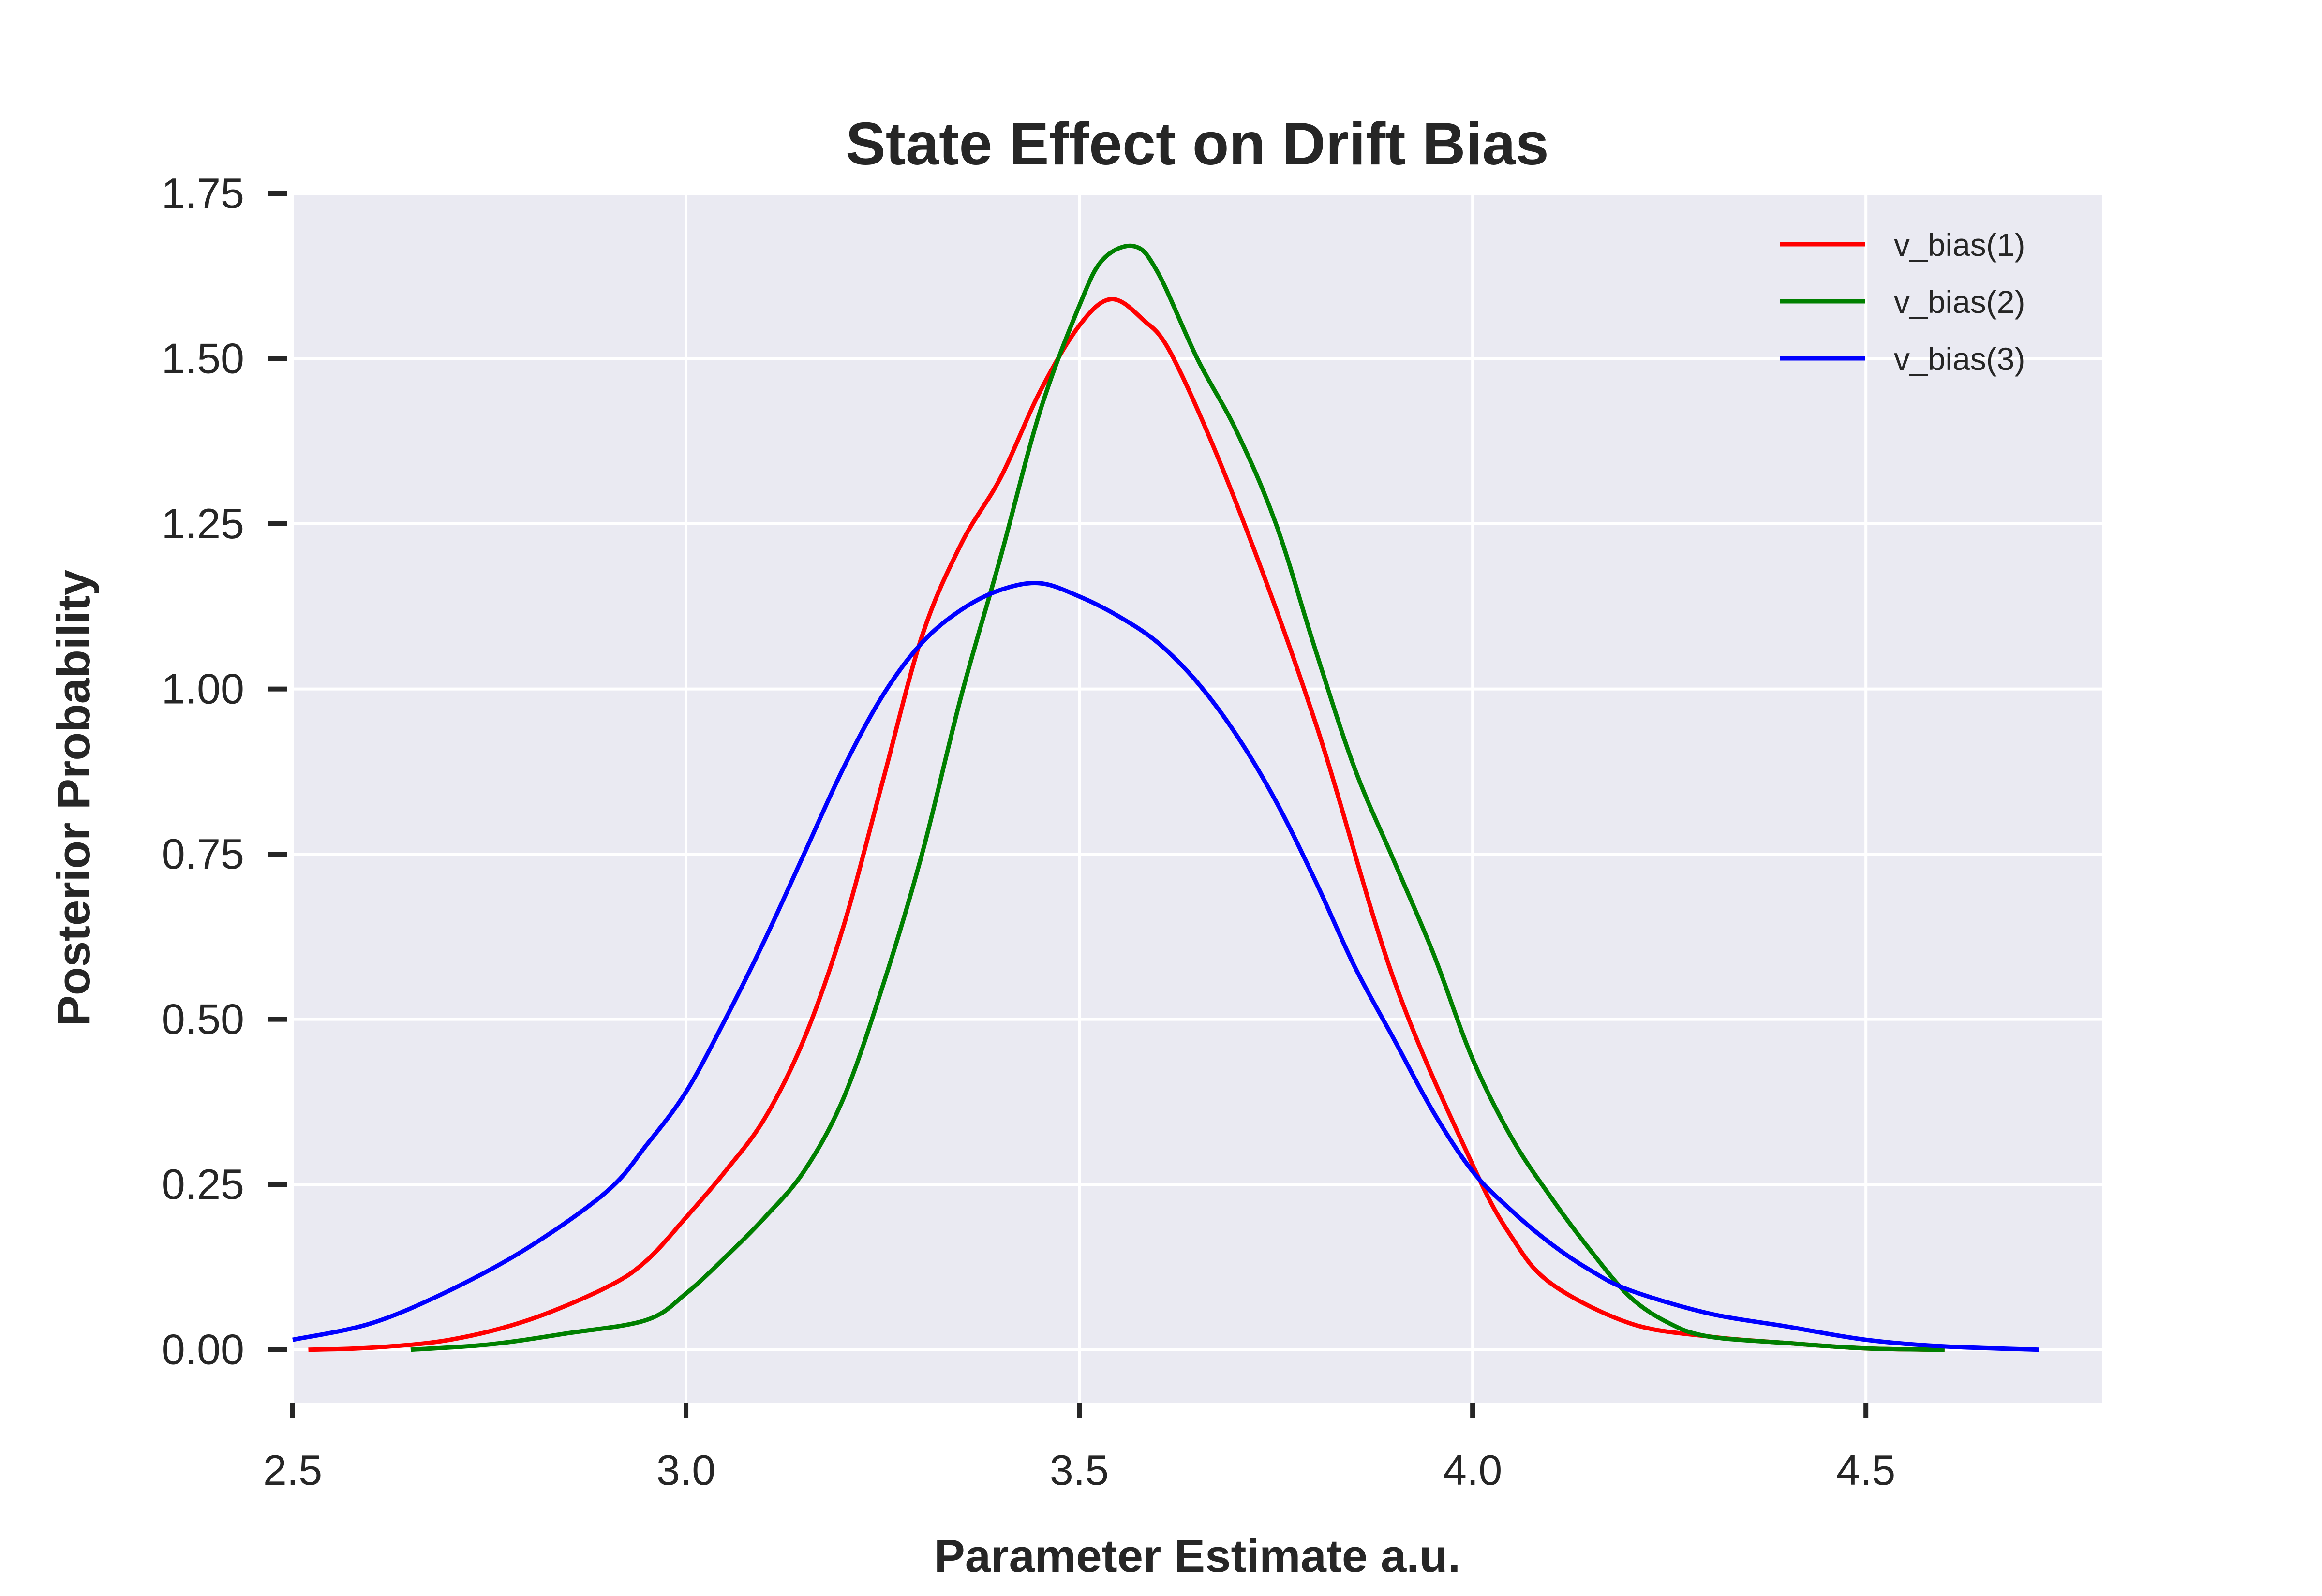 Image resolution: width=2322 pixels, height=1596 pixels. What do you see at coordinates (224, 771) in the screenshot?
I see `y-axis: 0.00 0.25 0.50 0.75 1.00 1.25 1.50 1.75` at bounding box center [224, 771].